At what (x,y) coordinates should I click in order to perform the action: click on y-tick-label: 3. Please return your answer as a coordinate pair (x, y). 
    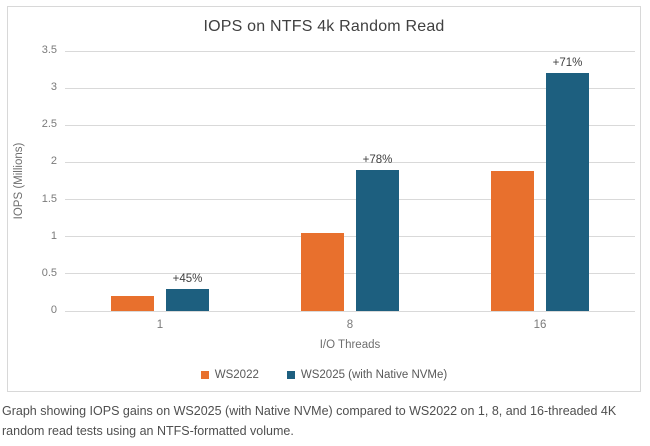
    Looking at the image, I should click on (53, 87).